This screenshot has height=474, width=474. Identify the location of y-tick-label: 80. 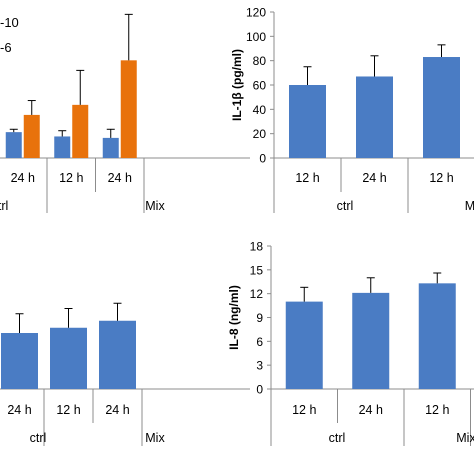
(260, 61).